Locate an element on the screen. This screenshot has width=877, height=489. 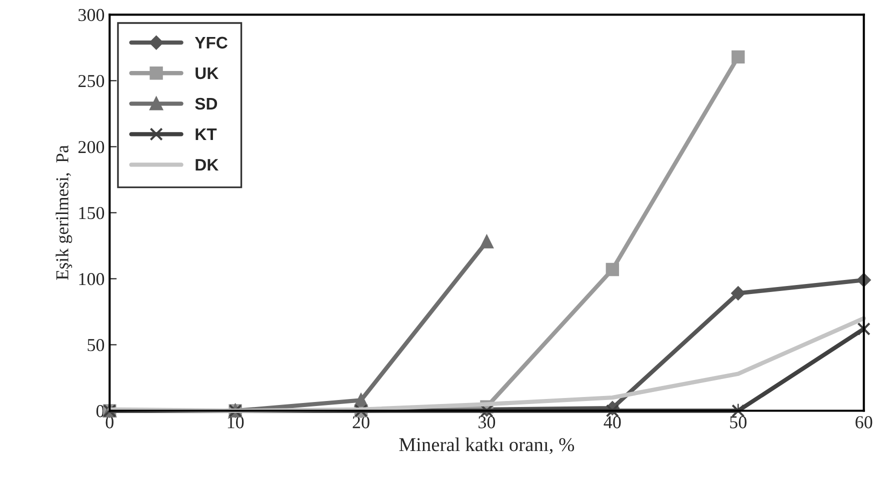
x-tick-label: 40 is located at coordinates (612, 422).